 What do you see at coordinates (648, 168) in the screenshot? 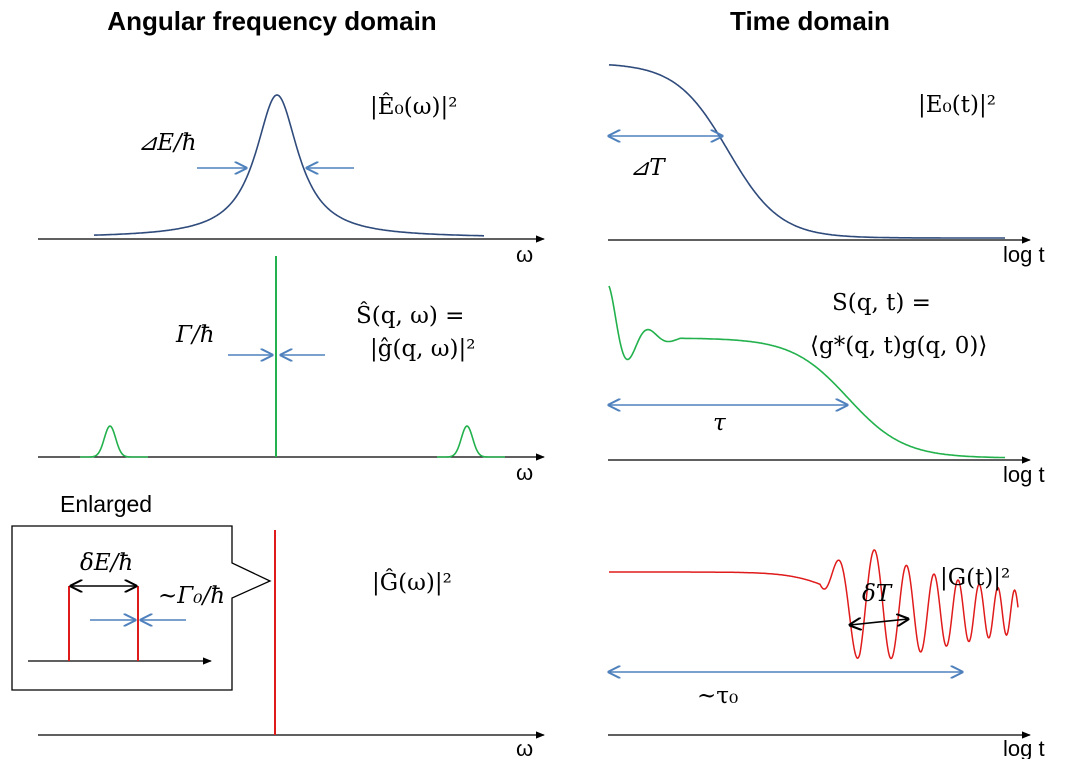
I see `row1-time-width-label: ⊿T` at bounding box center [648, 168].